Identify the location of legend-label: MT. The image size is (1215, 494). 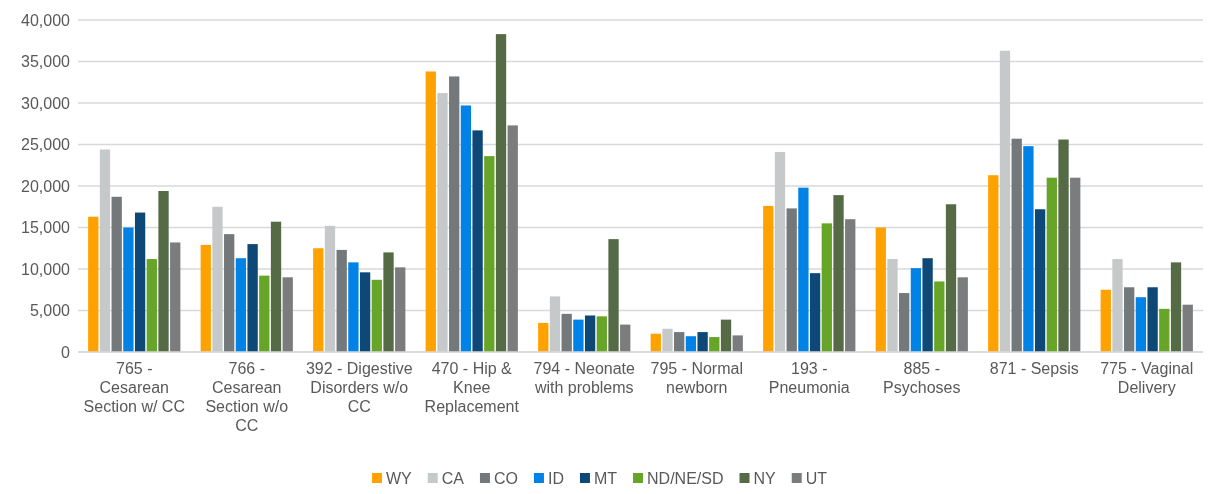
(605, 478).